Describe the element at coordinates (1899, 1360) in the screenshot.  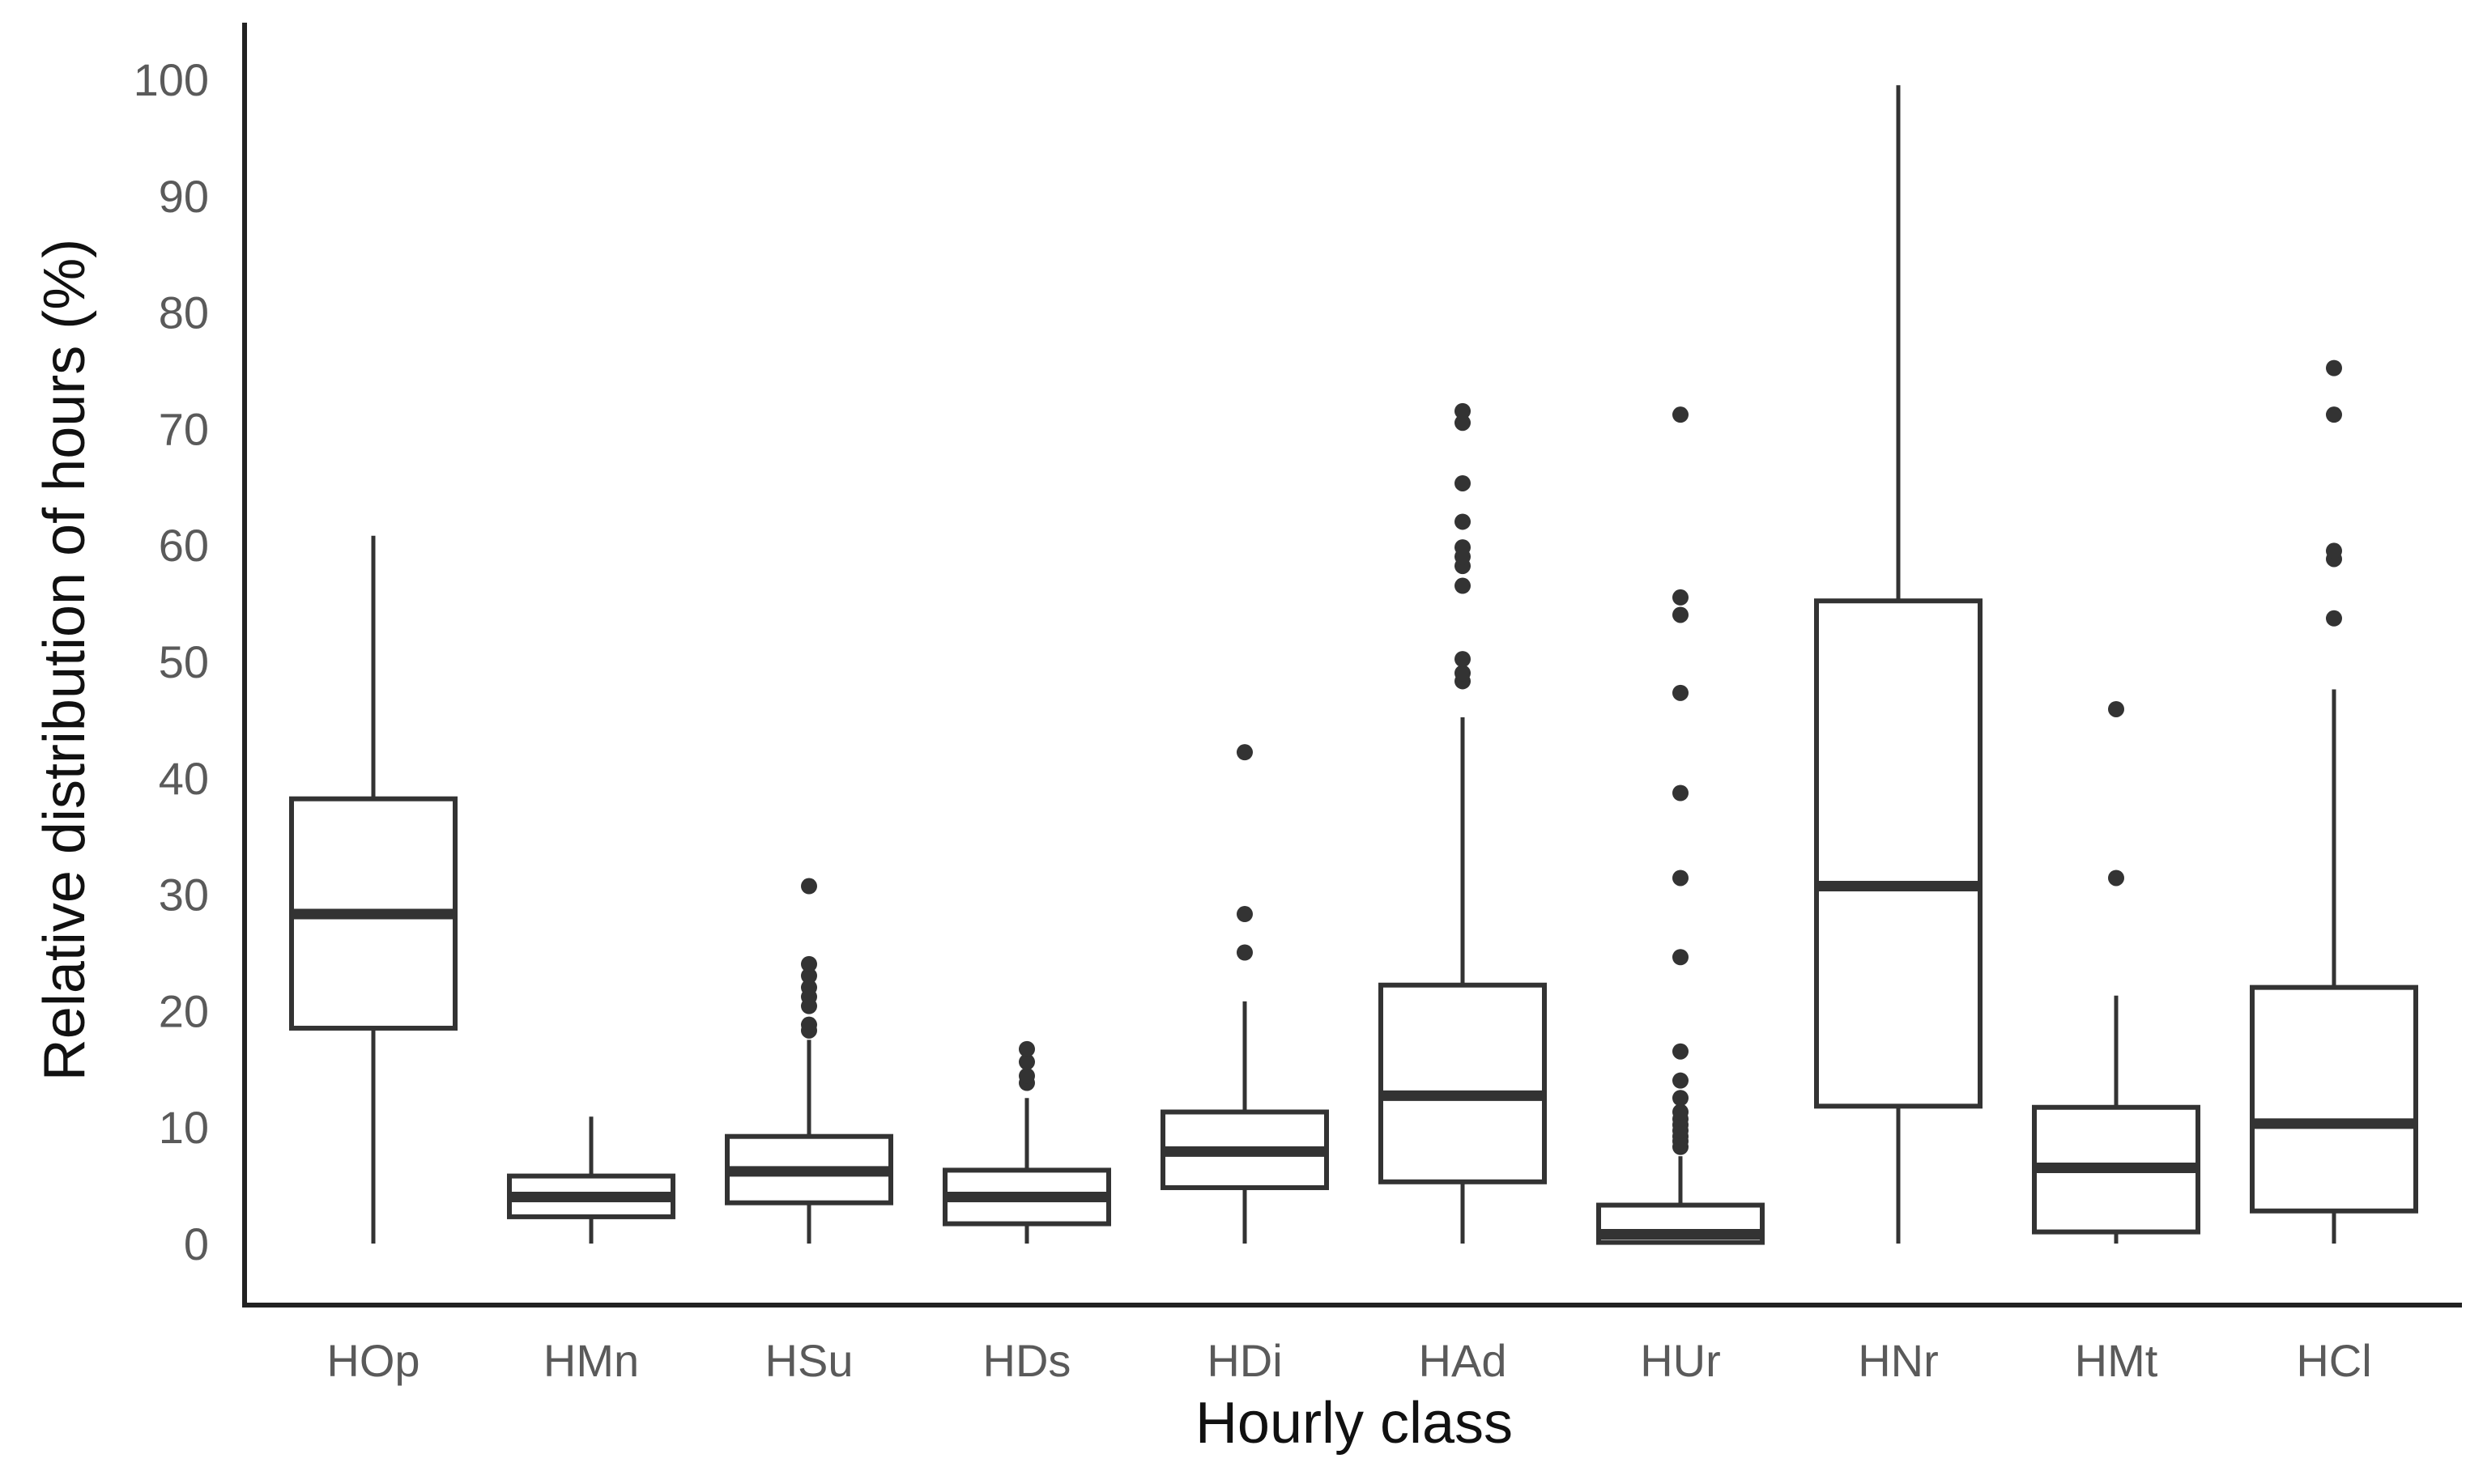
I see `x-tick-label: HNr` at that location.